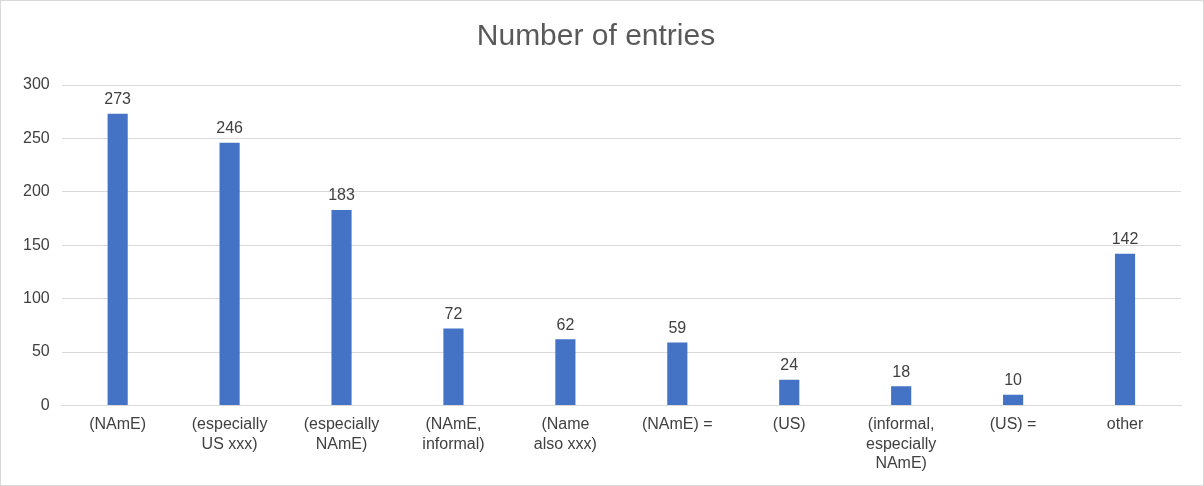 The width and height of the screenshot is (1204, 486). What do you see at coordinates (36, 137) in the screenshot?
I see `y-tick-label: 250` at bounding box center [36, 137].